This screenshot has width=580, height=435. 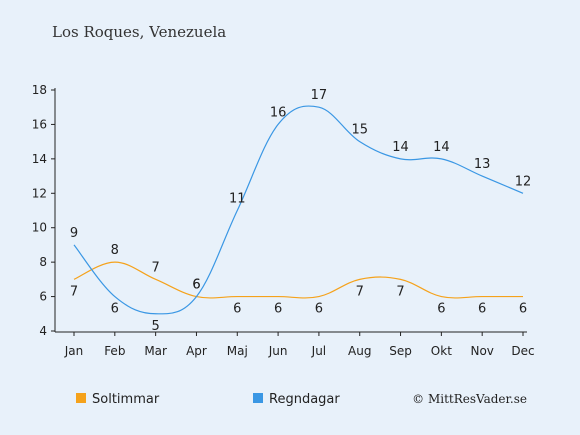 What do you see at coordinates (43, 262) in the screenshot?
I see `y-tick-label: 8` at bounding box center [43, 262].